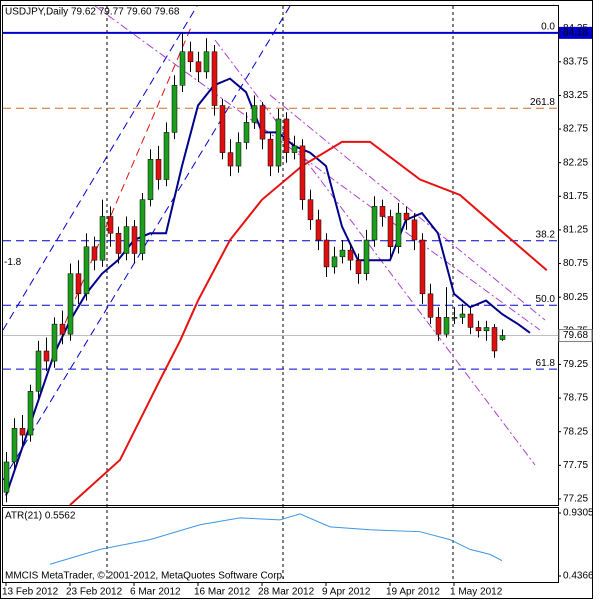  I want to click on x-tick-label: 6 Mar 2012, so click(155, 592).